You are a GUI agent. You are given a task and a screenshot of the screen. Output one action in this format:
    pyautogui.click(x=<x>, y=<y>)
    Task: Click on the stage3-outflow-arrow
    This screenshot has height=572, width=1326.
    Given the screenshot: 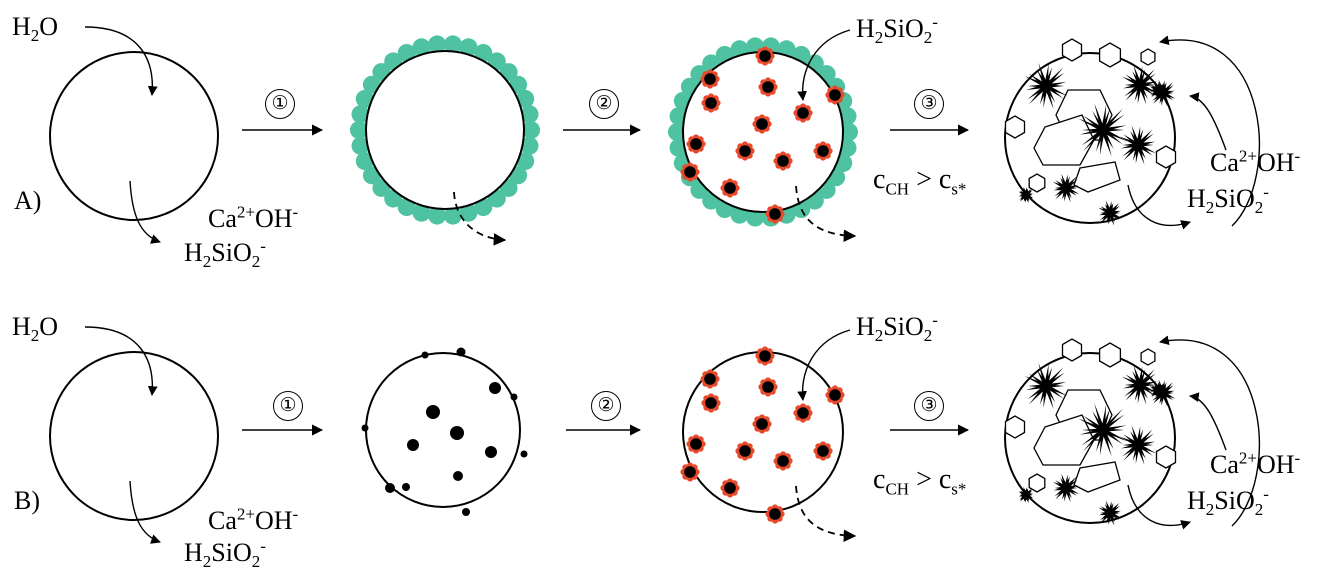 What is the action you would take?
    pyautogui.click(x=826, y=214)
    